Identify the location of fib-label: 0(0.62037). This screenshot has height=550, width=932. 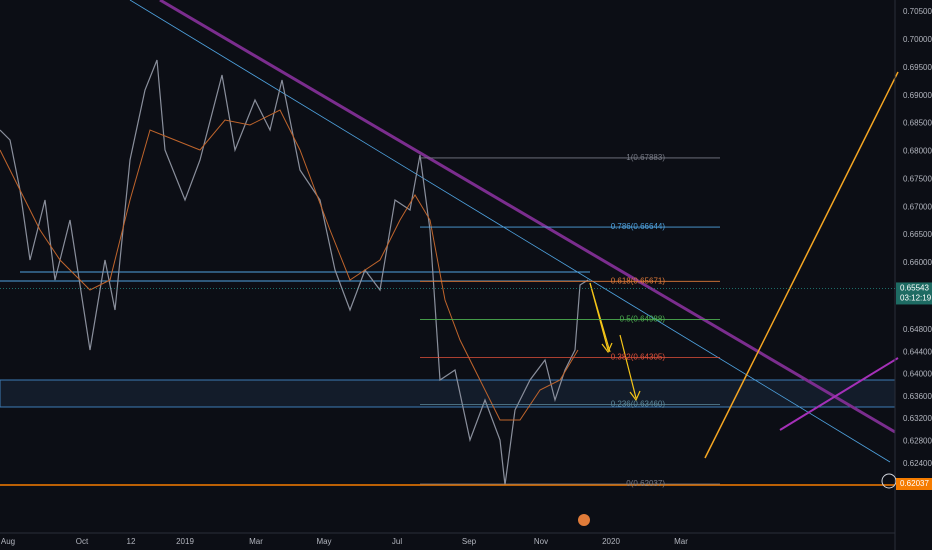
(645, 483).